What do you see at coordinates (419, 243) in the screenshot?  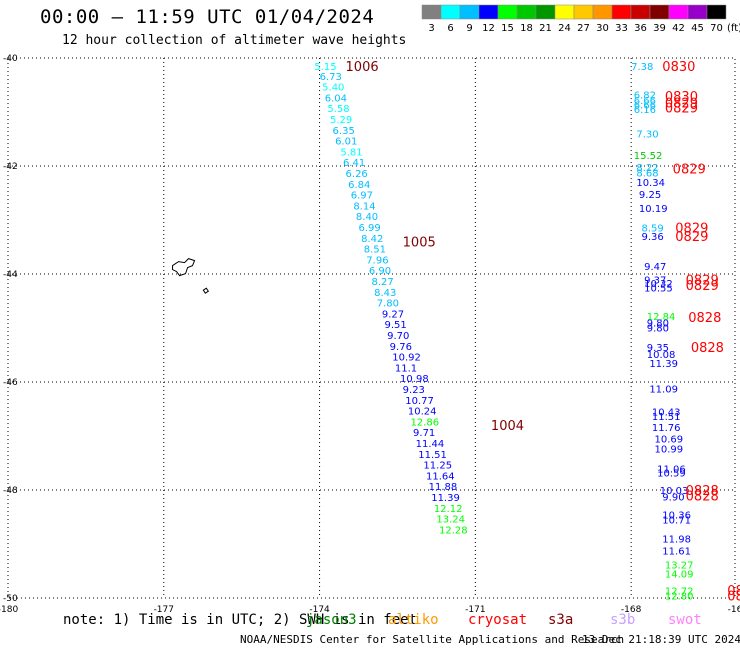 I see `time-label: 1005` at bounding box center [419, 243].